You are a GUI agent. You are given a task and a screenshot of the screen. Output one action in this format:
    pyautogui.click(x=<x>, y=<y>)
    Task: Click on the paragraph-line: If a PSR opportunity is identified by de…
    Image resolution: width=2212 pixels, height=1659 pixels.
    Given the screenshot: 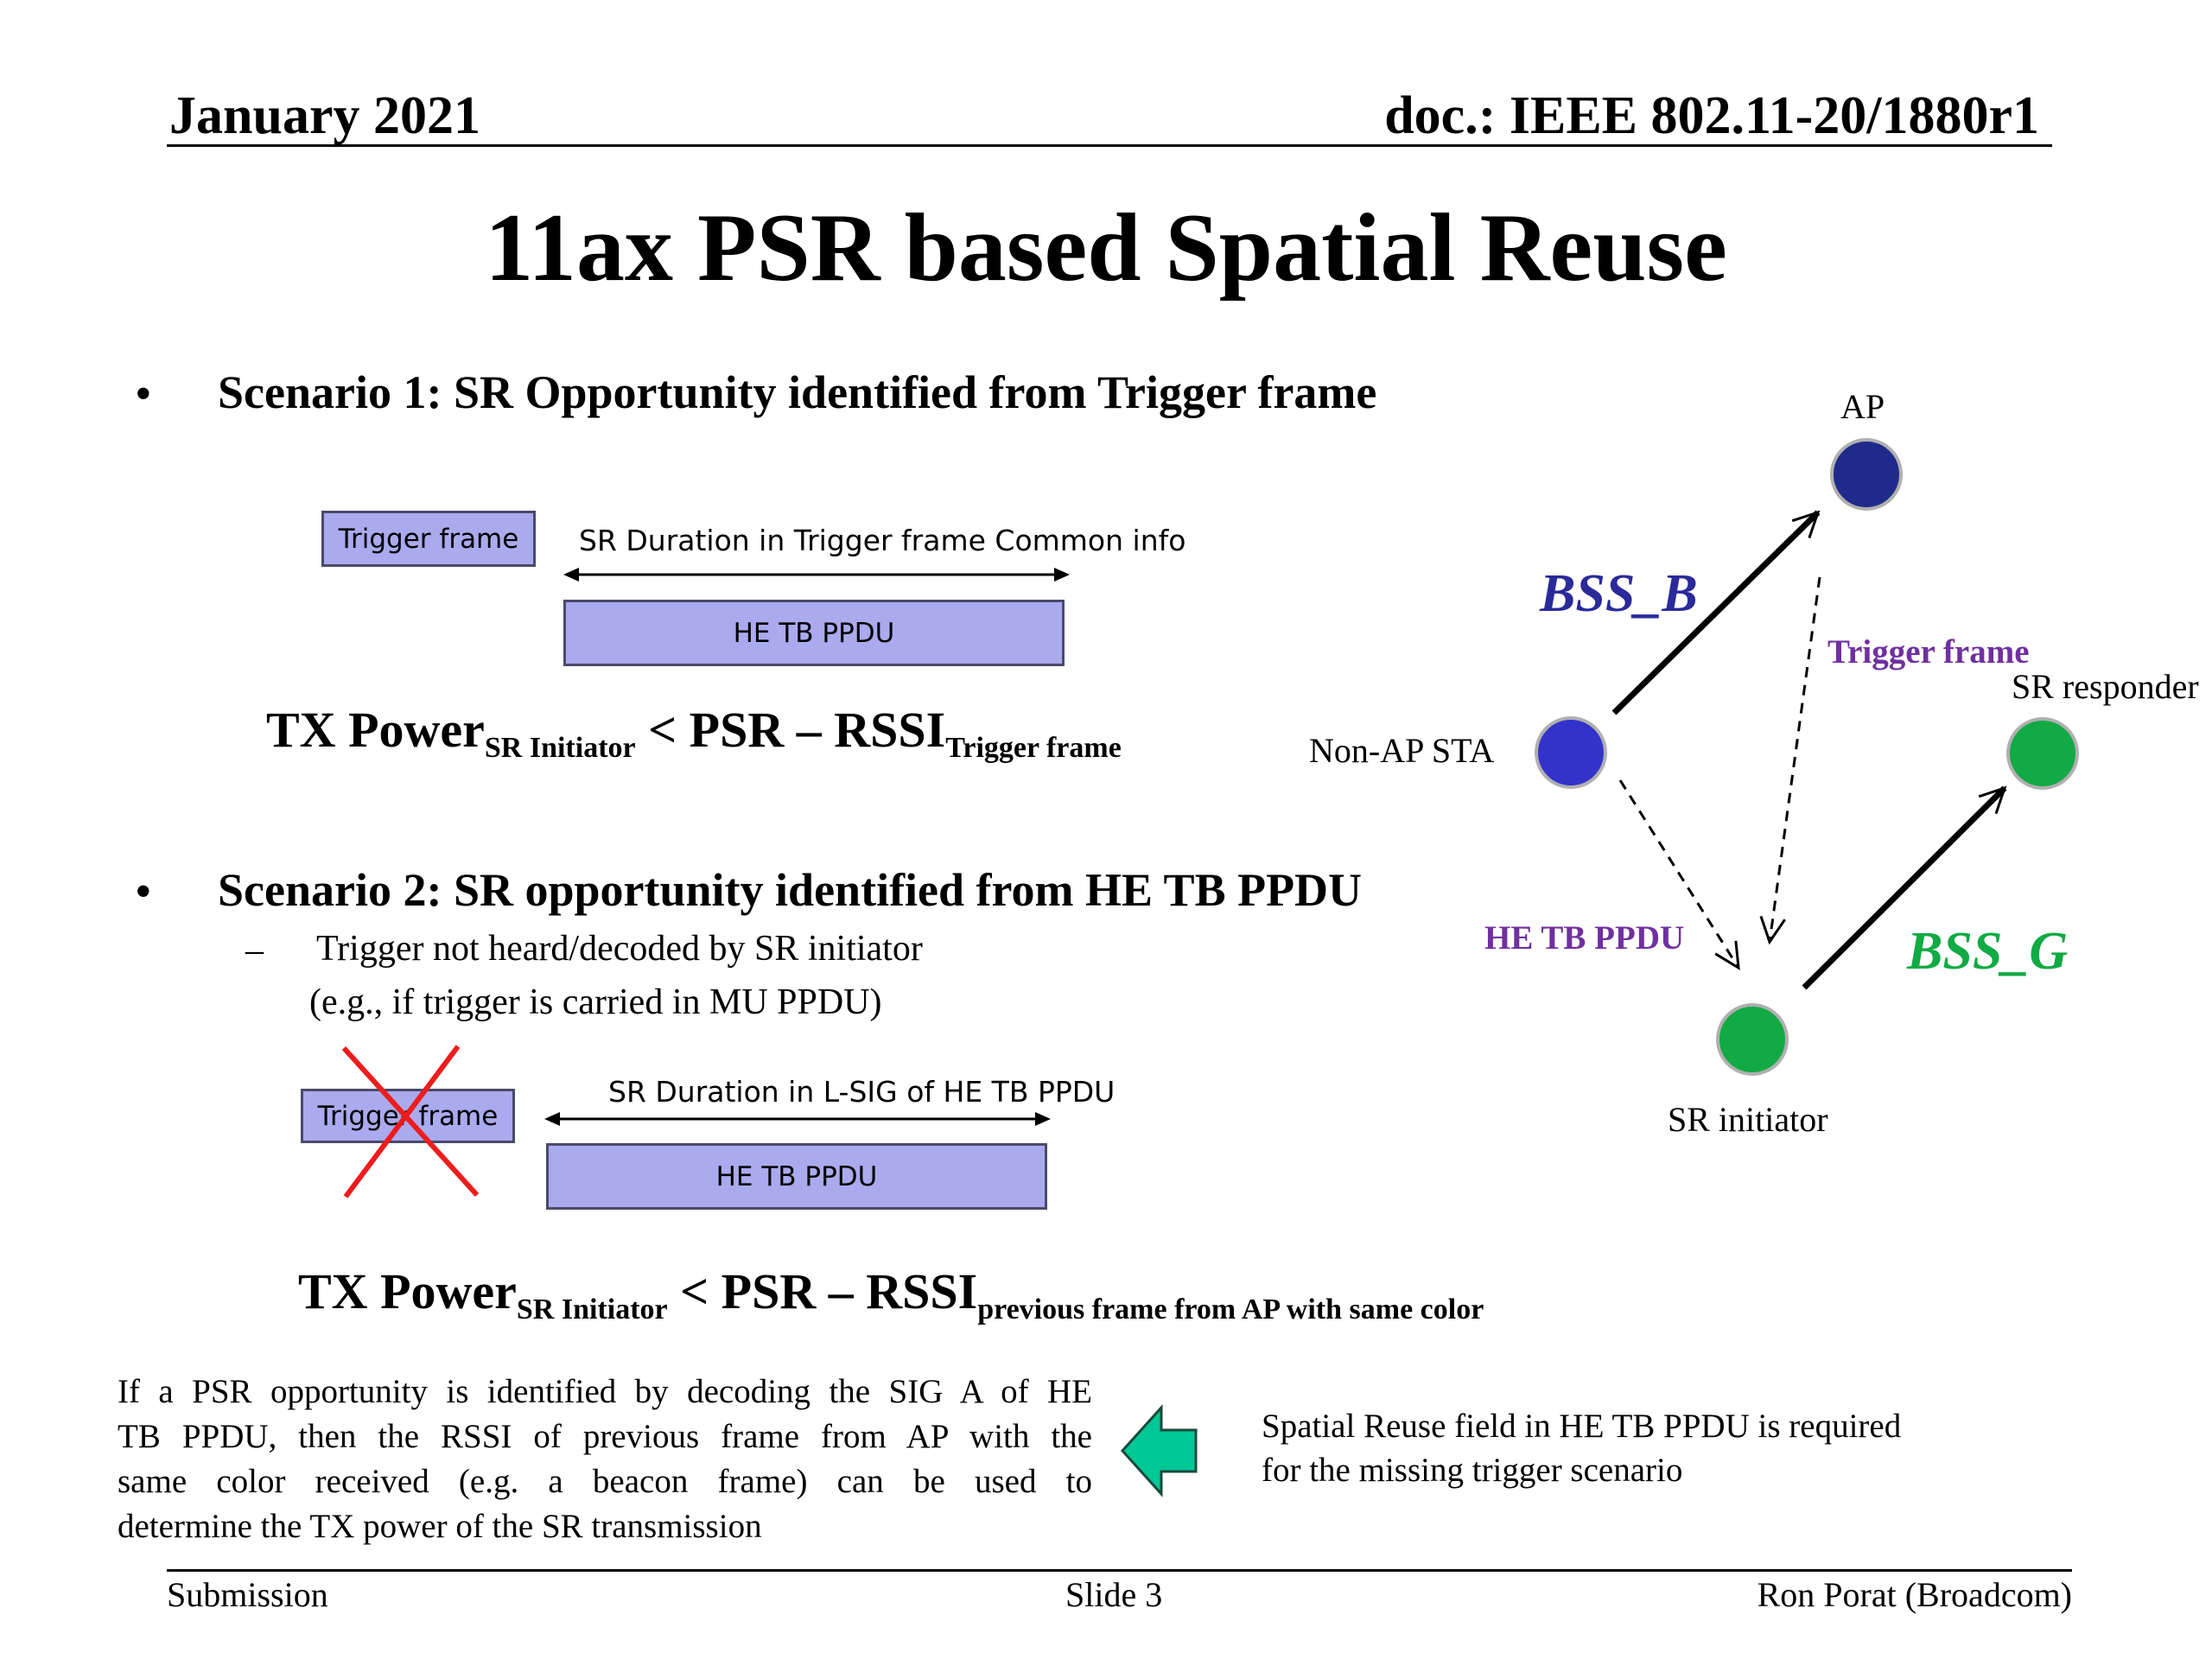 What is the action you would take?
    pyautogui.click(x=605, y=1391)
    